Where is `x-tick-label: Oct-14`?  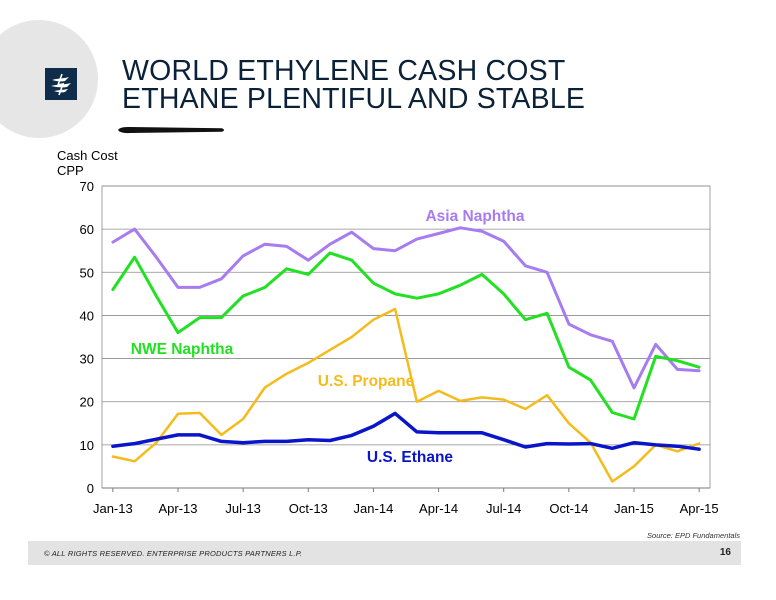
x-tick-label: Oct-14 is located at coordinates (568, 508).